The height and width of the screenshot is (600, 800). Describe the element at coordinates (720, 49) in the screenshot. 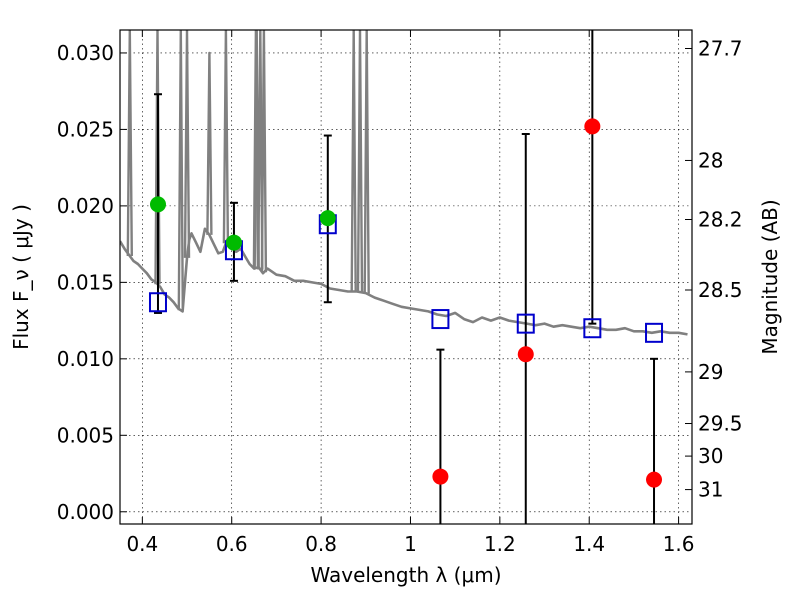

I see `y-right-tick-label: 27.7` at that location.